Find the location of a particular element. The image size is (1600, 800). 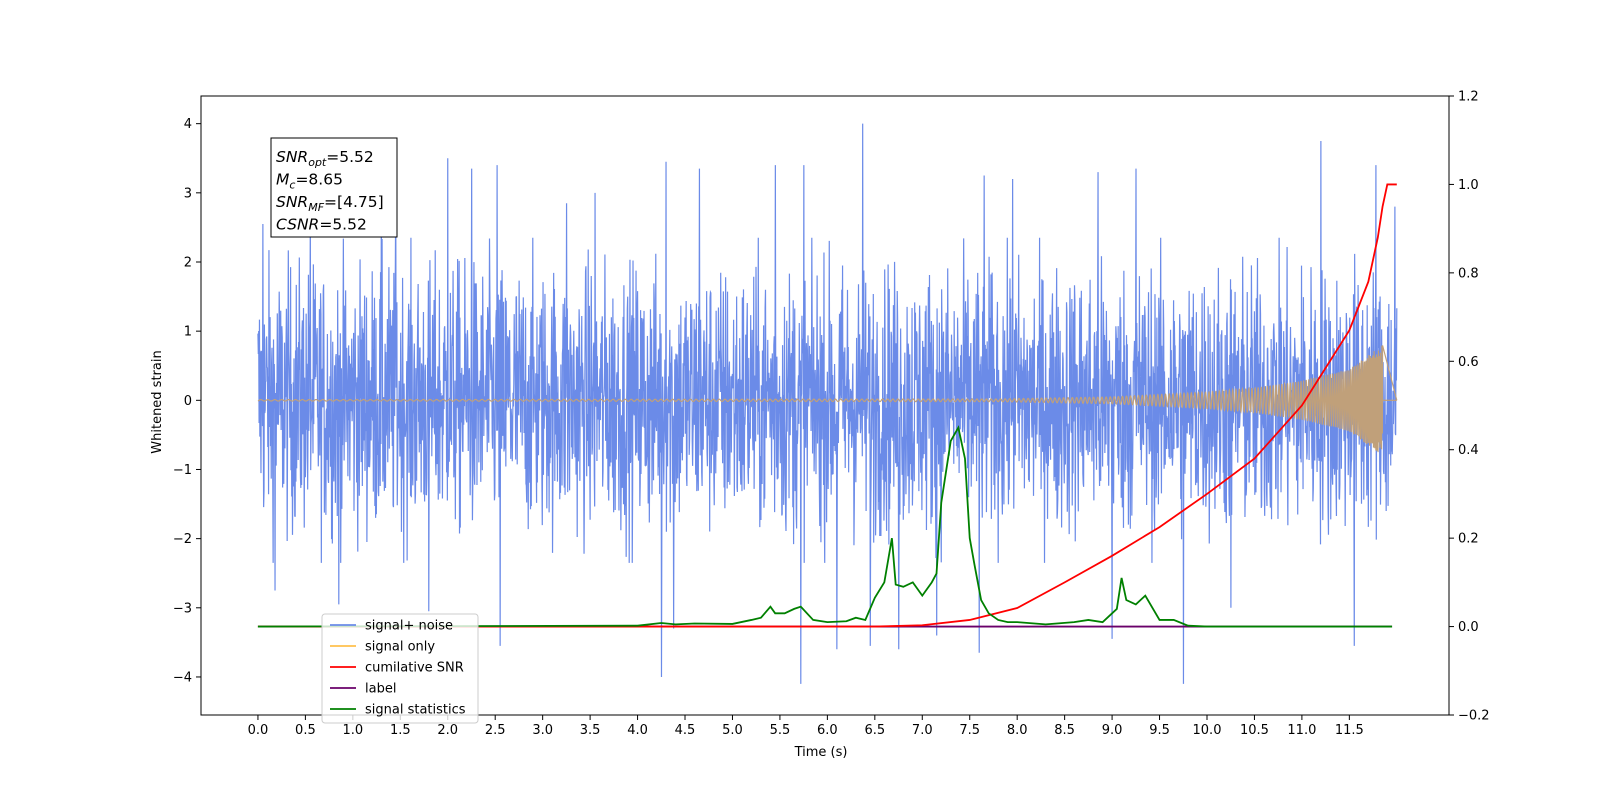

y-right-tick-label: 0.4 is located at coordinates (1468, 450).